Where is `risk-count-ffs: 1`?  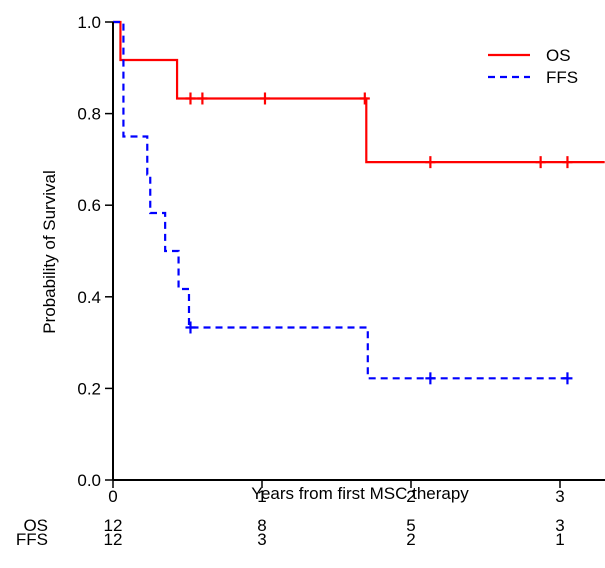 risk-count-ffs: 1 is located at coordinates (559, 539).